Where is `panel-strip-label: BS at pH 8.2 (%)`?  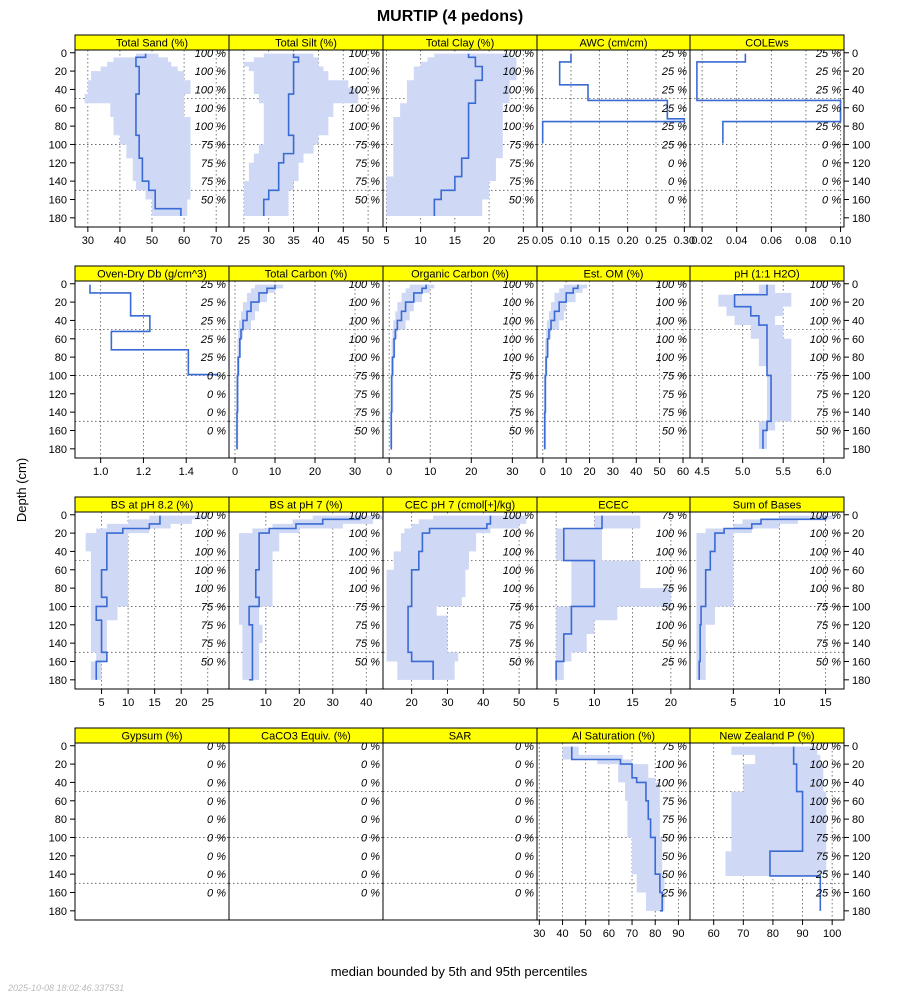
panel-strip-label: BS at pH 8.2 (%) is located at coordinates (152, 506).